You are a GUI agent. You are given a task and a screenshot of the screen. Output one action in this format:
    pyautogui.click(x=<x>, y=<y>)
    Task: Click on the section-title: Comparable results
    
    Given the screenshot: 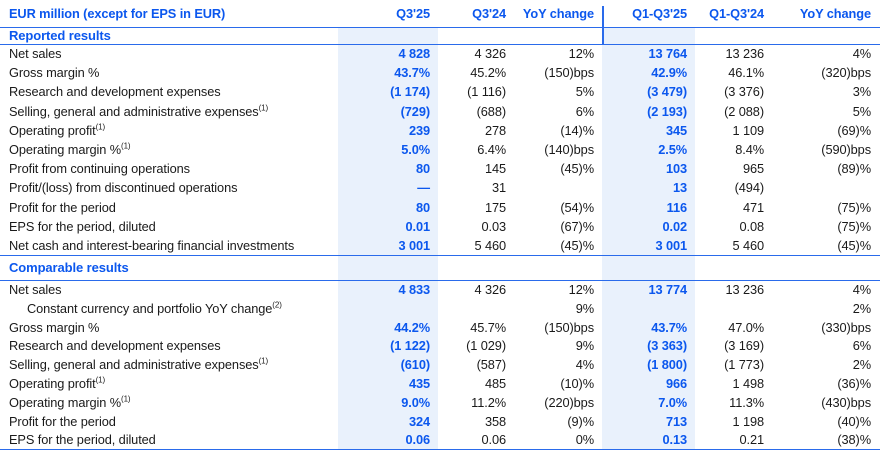 What is the action you would take?
    pyautogui.click(x=169, y=267)
    